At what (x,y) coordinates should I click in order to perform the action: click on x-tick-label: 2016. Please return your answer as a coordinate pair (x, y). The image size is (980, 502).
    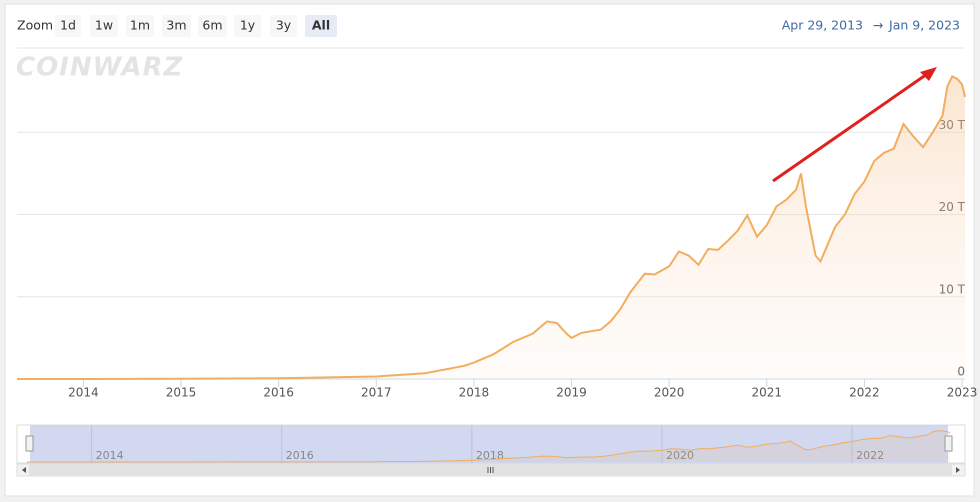
    Looking at the image, I should click on (278, 393).